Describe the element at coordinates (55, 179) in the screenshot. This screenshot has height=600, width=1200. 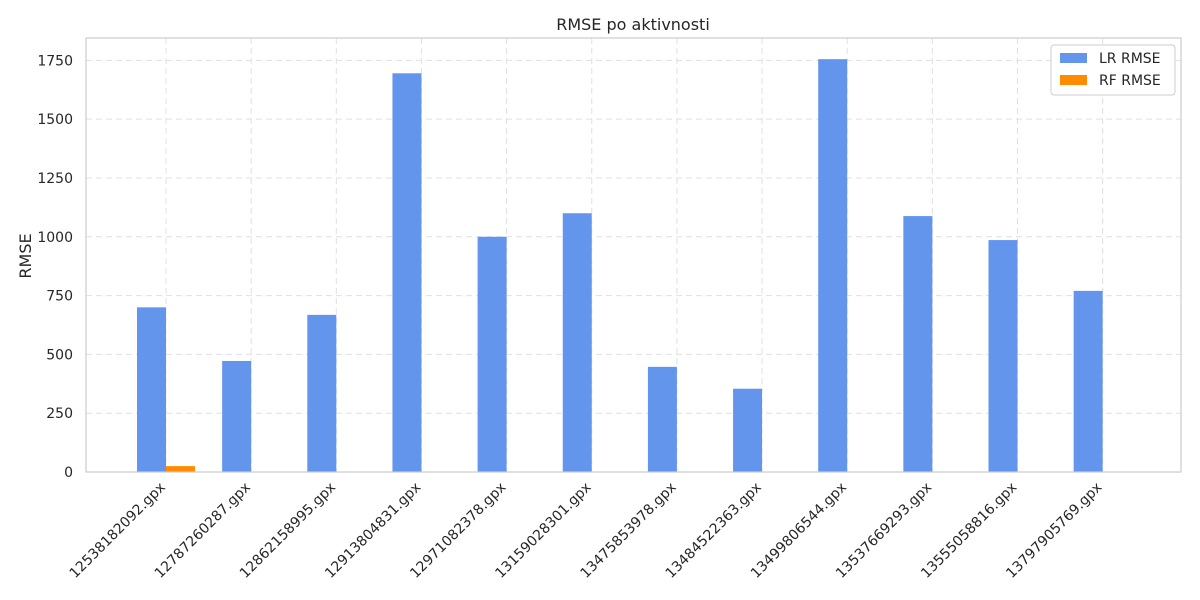
I see `y-tick-label: 1250` at that location.